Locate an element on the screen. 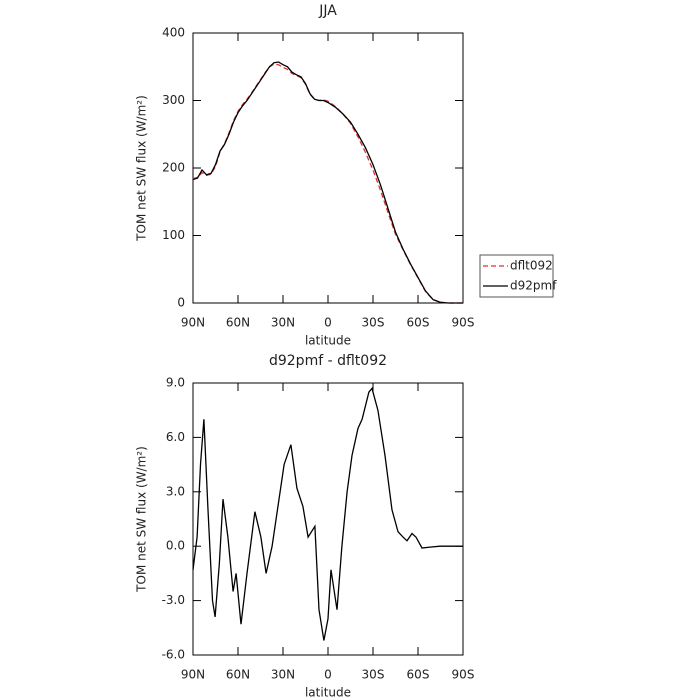 The width and height of the screenshot is (700, 700). y-tick-label: -3.0 is located at coordinates (173, 600).